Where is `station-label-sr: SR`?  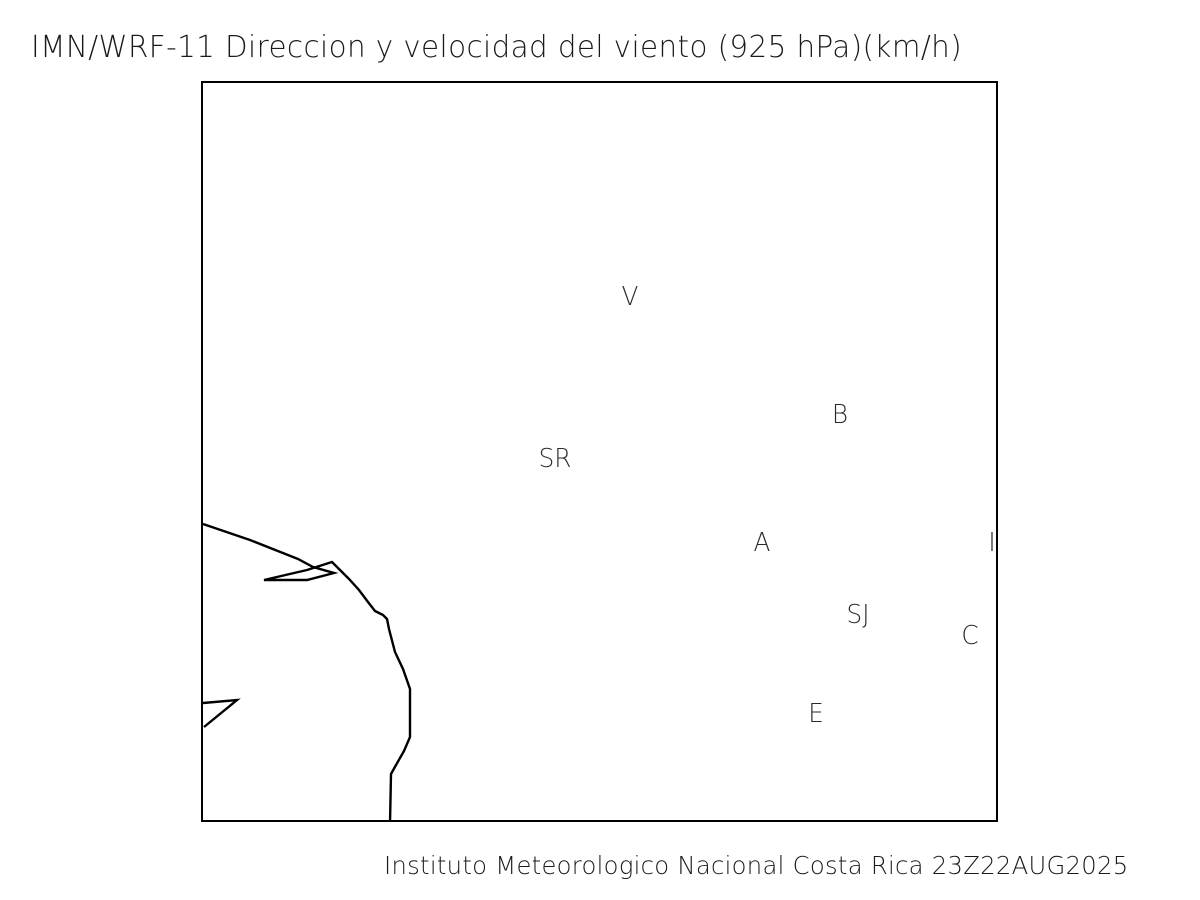
station-label-sr: SR is located at coordinates (555, 459).